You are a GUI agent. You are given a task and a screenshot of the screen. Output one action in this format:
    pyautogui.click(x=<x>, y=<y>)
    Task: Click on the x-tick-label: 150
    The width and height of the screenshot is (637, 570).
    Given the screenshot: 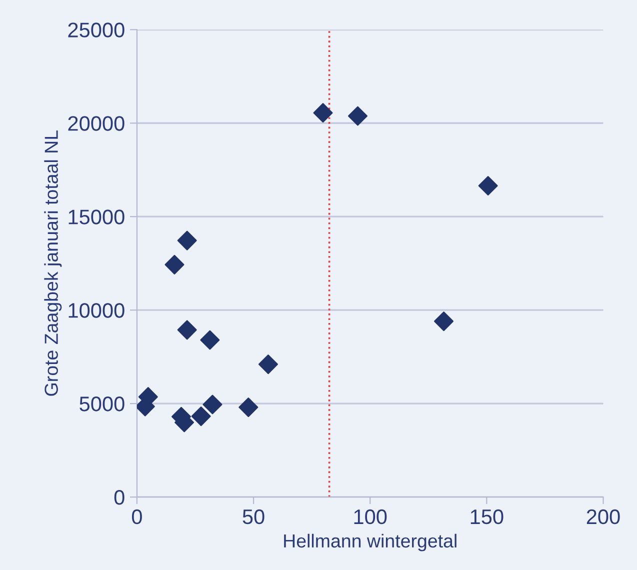 What is the action you would take?
    pyautogui.click(x=487, y=516)
    